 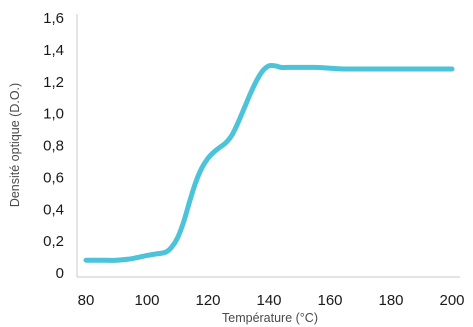 I want to click on y-axis-label: Densité optique (D.O.), so click(x=15, y=145).